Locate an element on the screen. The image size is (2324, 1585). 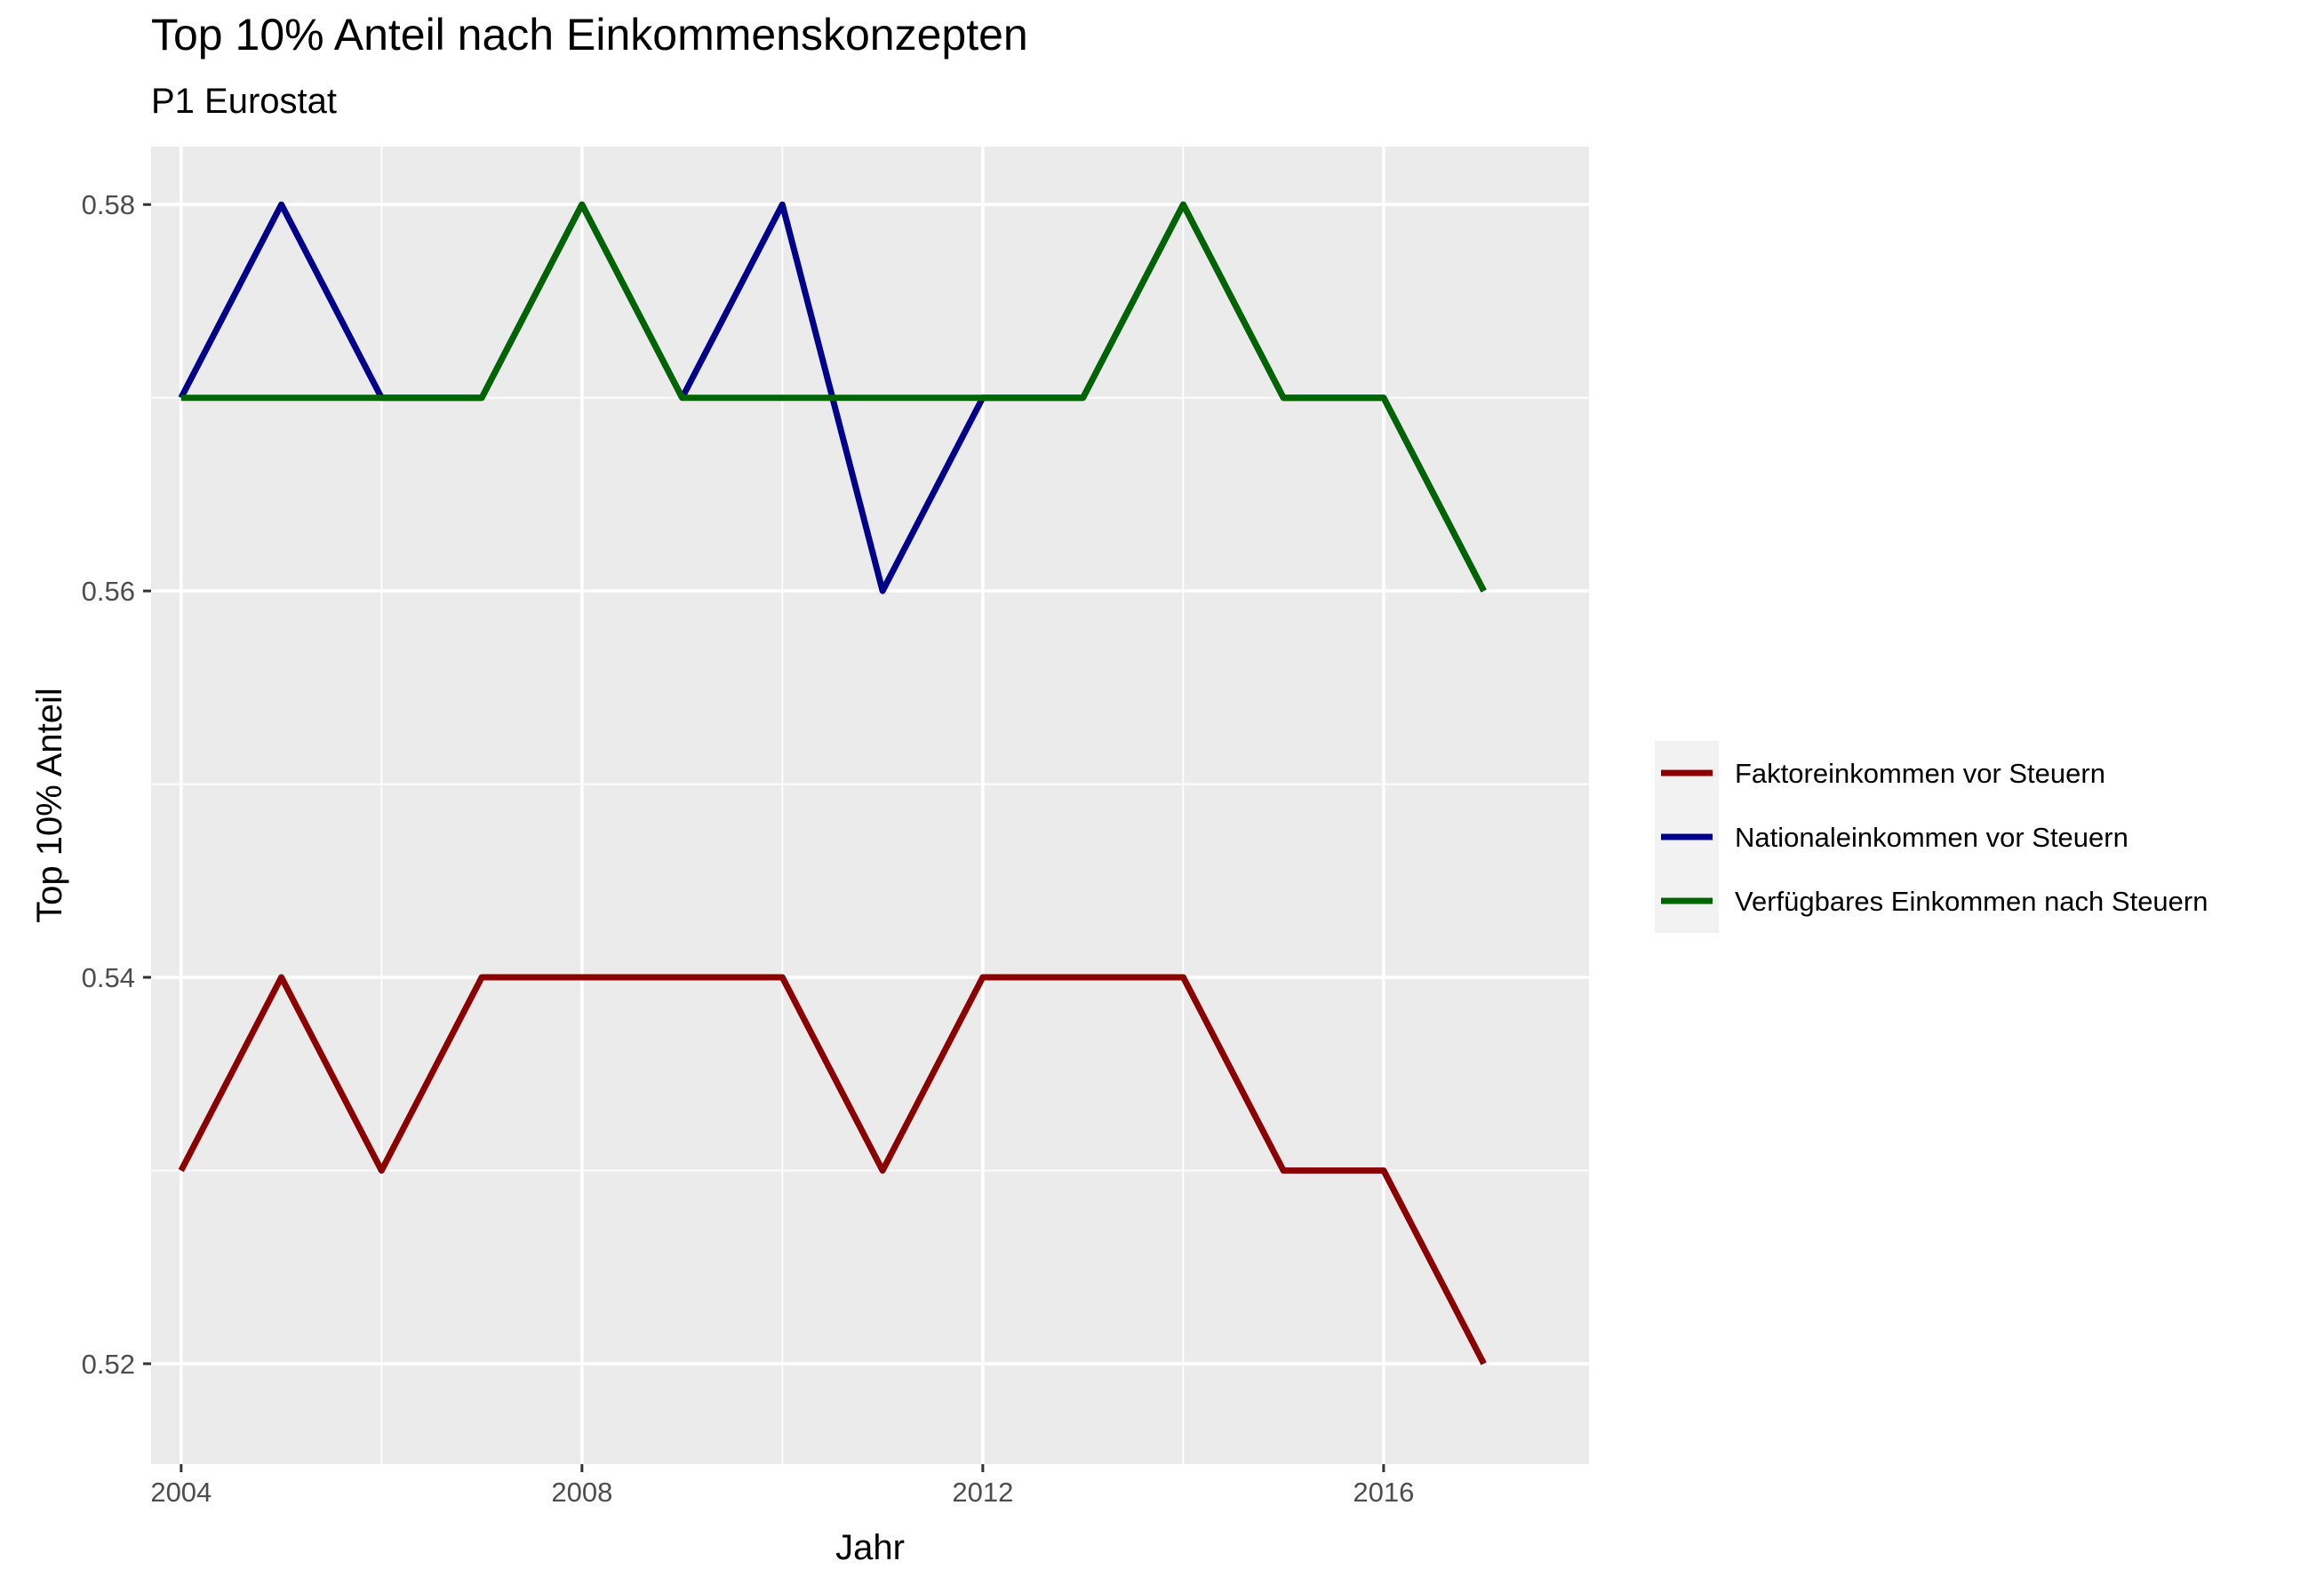
legend-label: Faktoreinkommen vor Steuern is located at coordinates (1920, 774).